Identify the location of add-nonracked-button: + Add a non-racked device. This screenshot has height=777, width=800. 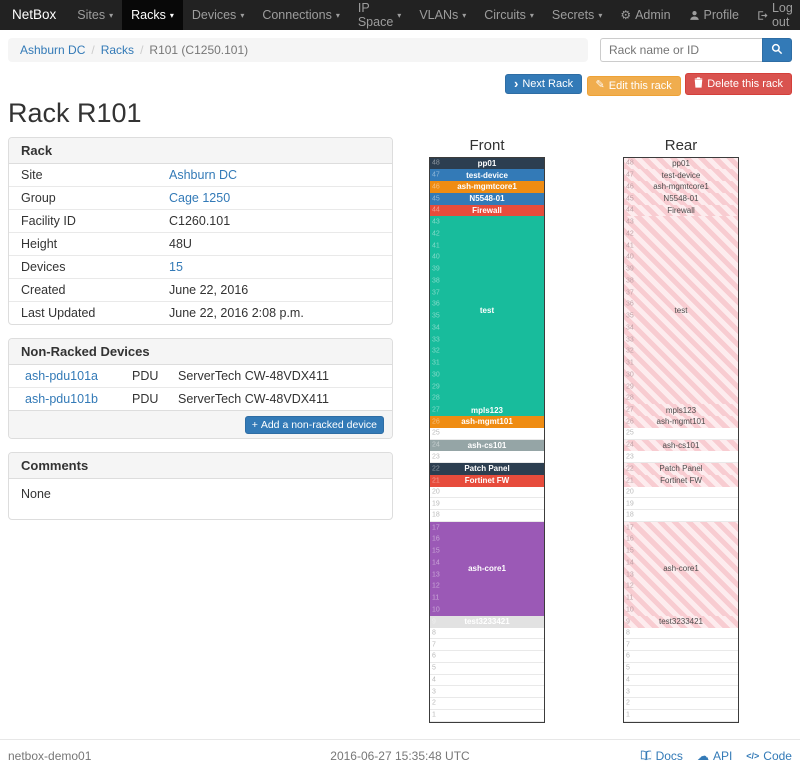
(314, 424).